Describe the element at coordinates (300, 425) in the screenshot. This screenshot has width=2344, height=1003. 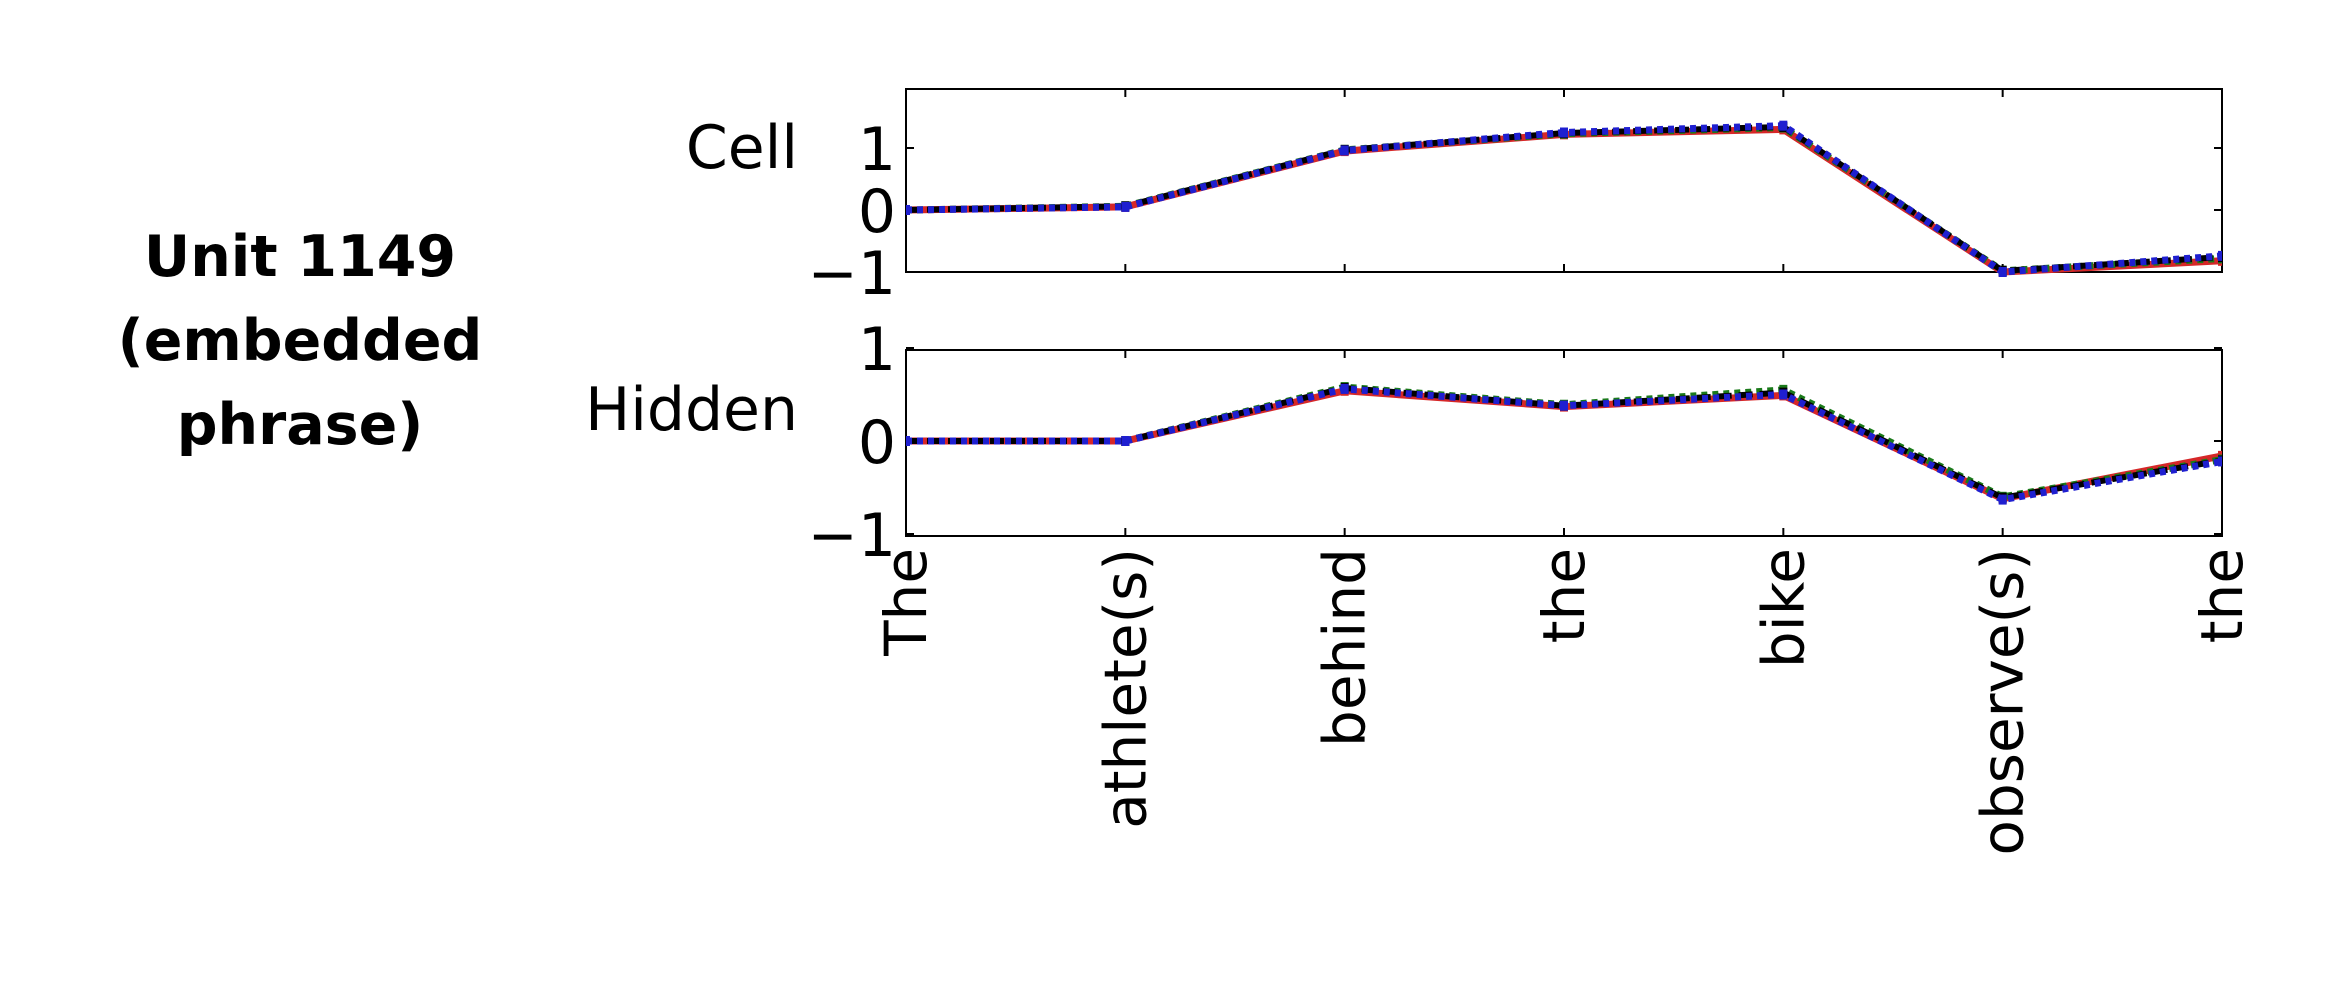
I see `figure-title-line-3: phrase)` at that location.